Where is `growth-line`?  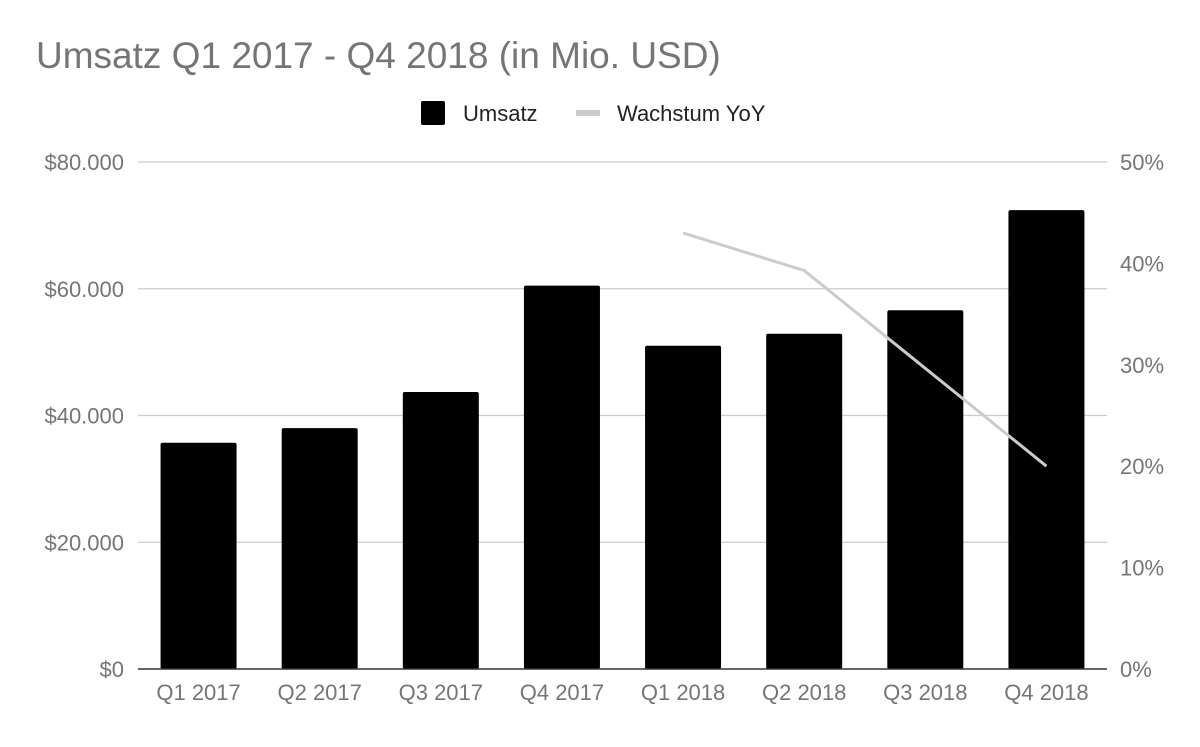
growth-line is located at coordinates (865, 349).